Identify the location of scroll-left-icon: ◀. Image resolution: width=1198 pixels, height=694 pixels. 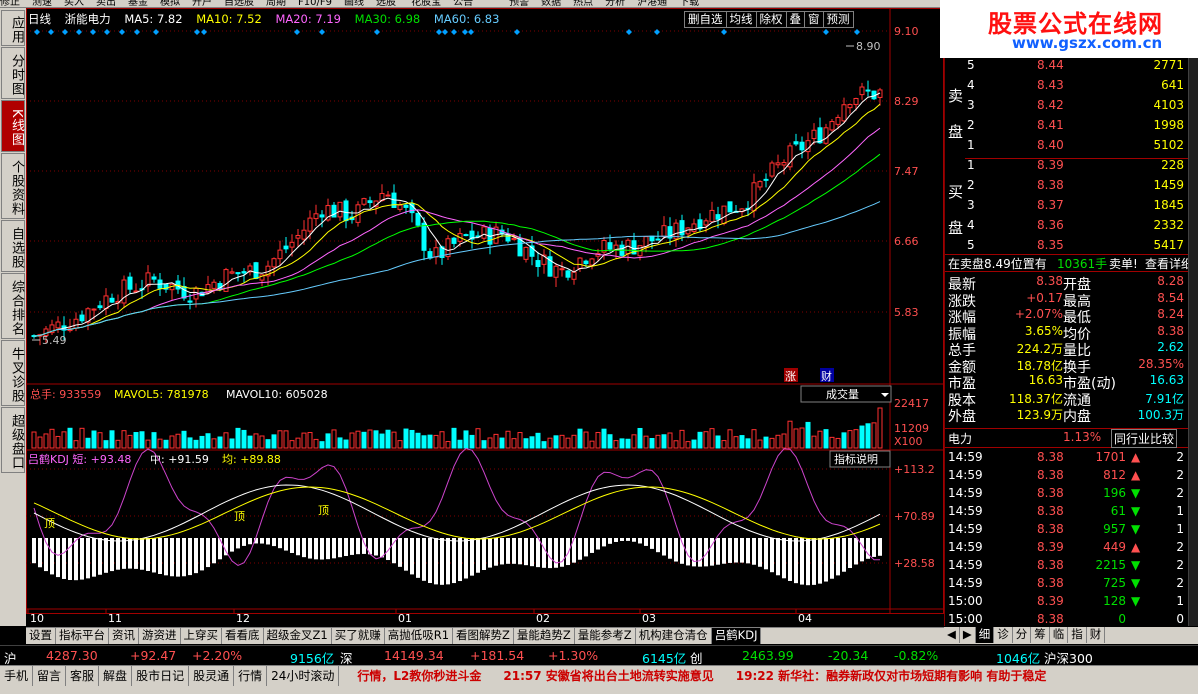
(952, 635).